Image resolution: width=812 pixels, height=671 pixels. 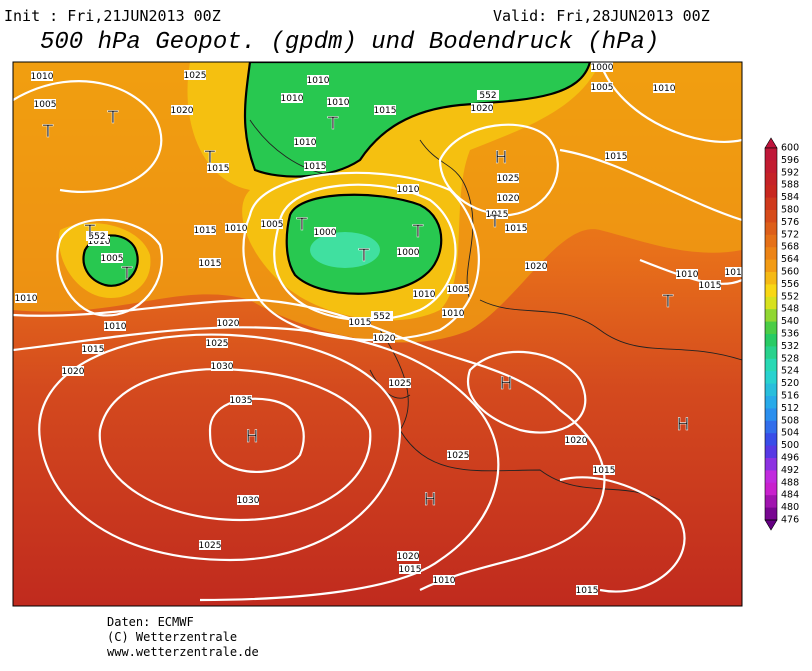 What do you see at coordinates (790, 197) in the screenshot?
I see `colorbar-label: 584` at bounding box center [790, 197].